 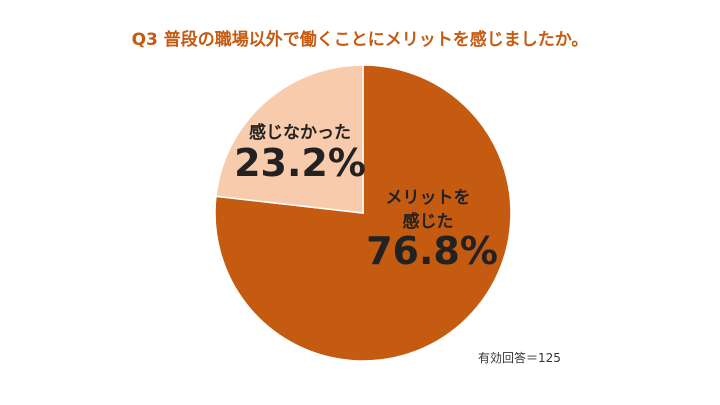 I want to click on response-count-note: 有効回答＝125, so click(x=519, y=358).